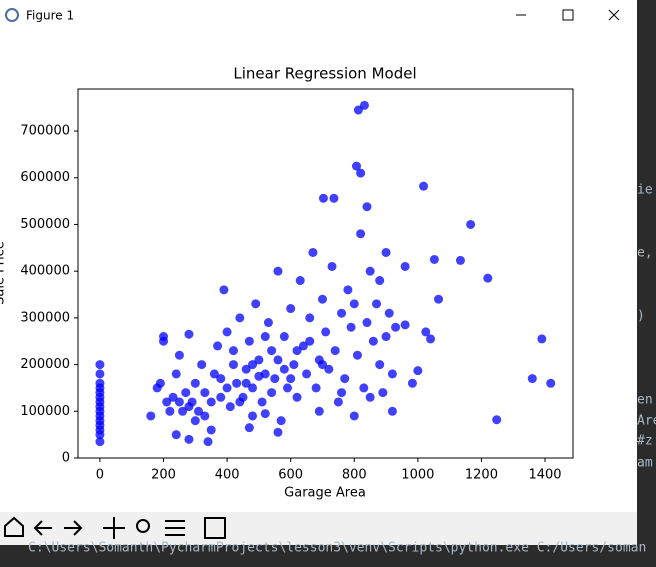 This screenshot has width=656, height=567. I want to click on x-tick-label: 1000, so click(417, 475).